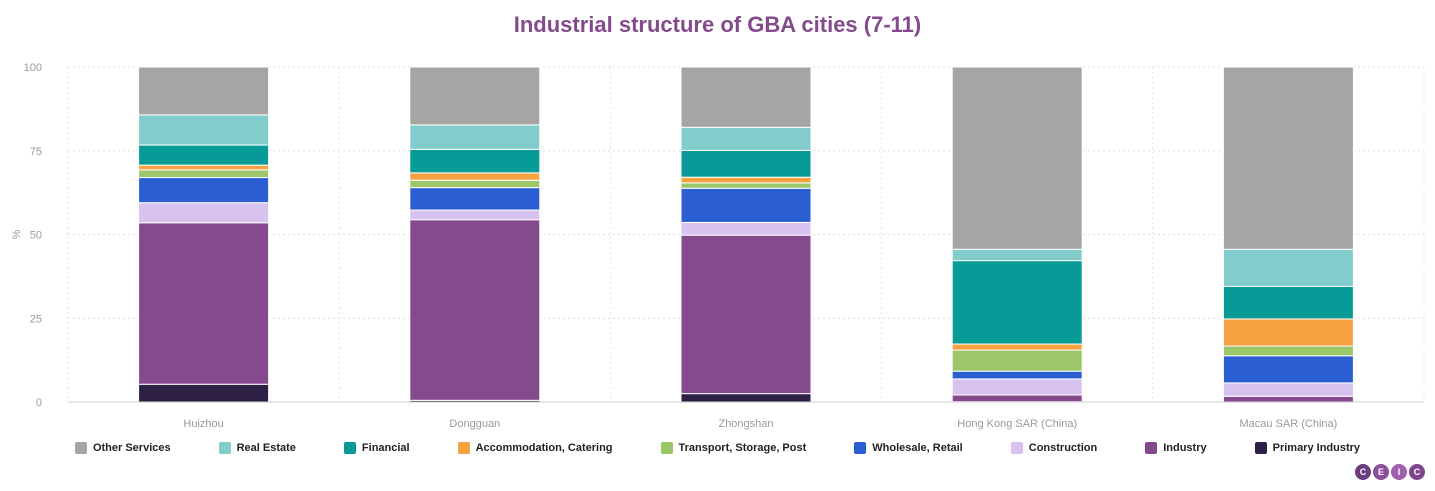 Image resolution: width=1435 pixels, height=491 pixels. What do you see at coordinates (36, 319) in the screenshot?
I see `y-tick-label: 25` at bounding box center [36, 319].